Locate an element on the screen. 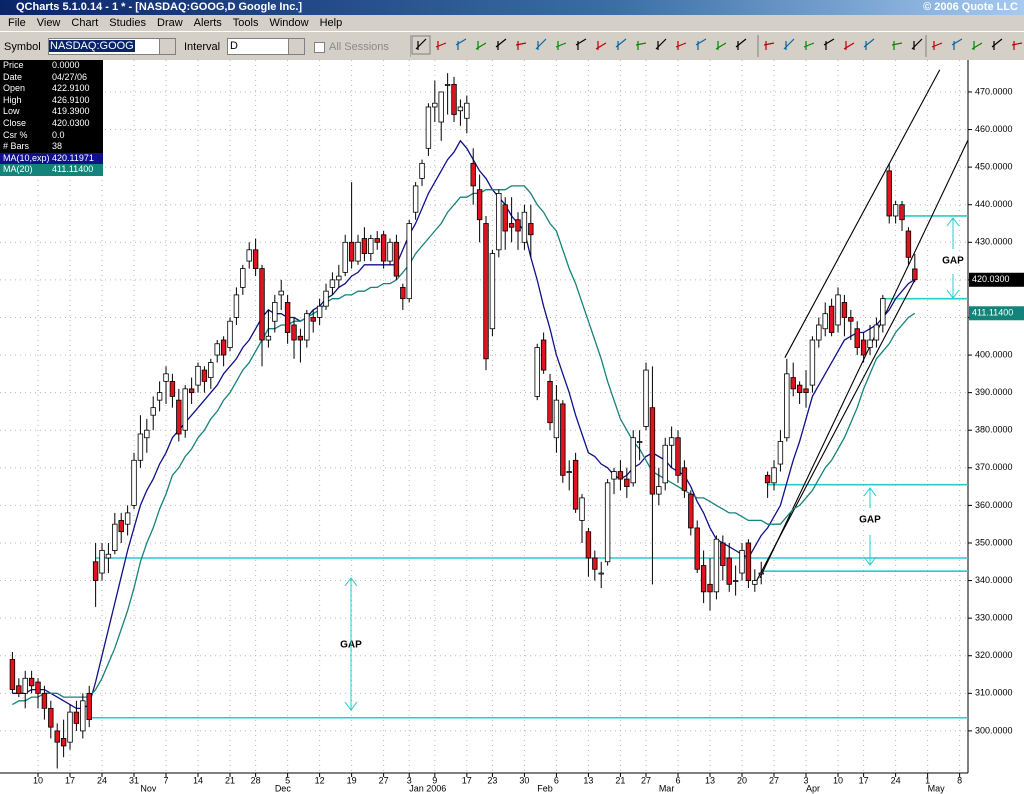 The height and width of the screenshot is (794, 1024). x-tick-label: 10 is located at coordinates (838, 780).